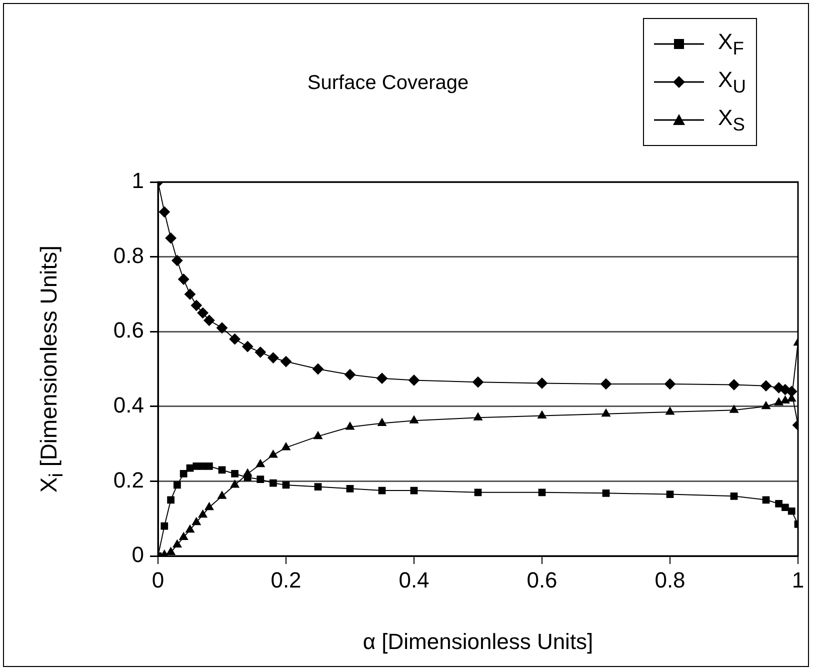 This screenshot has height=672, width=815. Describe the element at coordinates (128, 330) in the screenshot. I see `y-tick-label: 0.6` at that location.